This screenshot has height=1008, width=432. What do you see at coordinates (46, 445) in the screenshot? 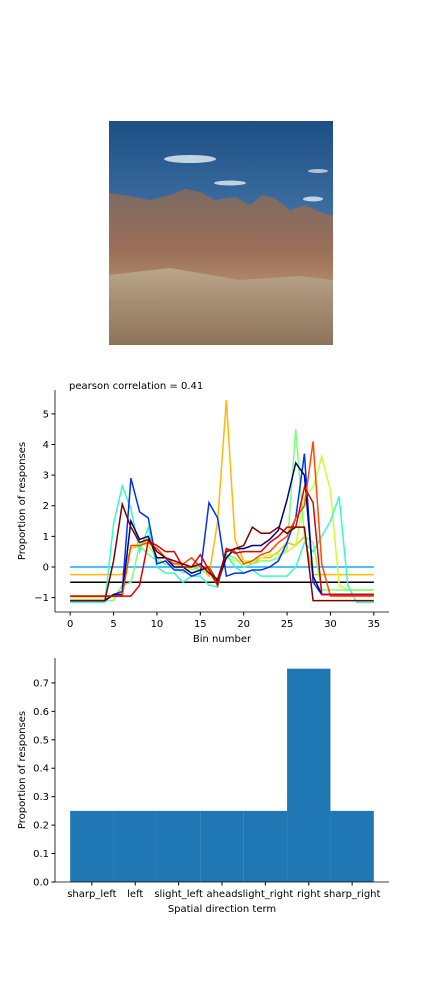
I see `y-tick-label: 4` at bounding box center [46, 445].